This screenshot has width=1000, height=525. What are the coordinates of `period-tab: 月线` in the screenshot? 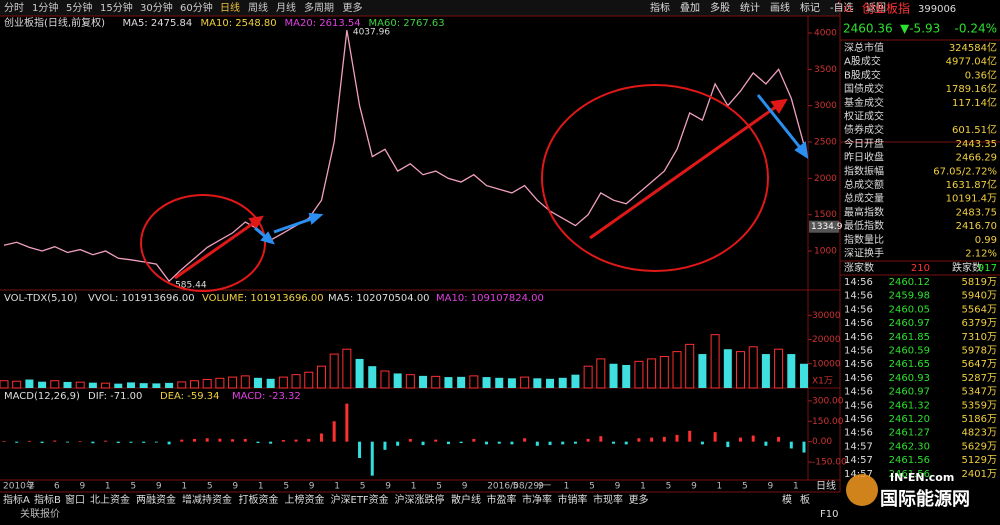 It's located at (286, 7).